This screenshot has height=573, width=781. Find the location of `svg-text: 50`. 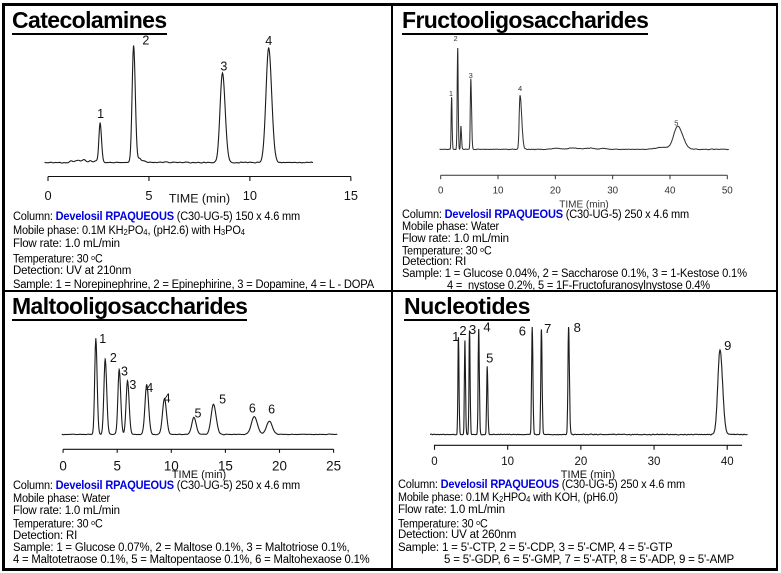

svg-text: 50 is located at coordinates (727, 191).